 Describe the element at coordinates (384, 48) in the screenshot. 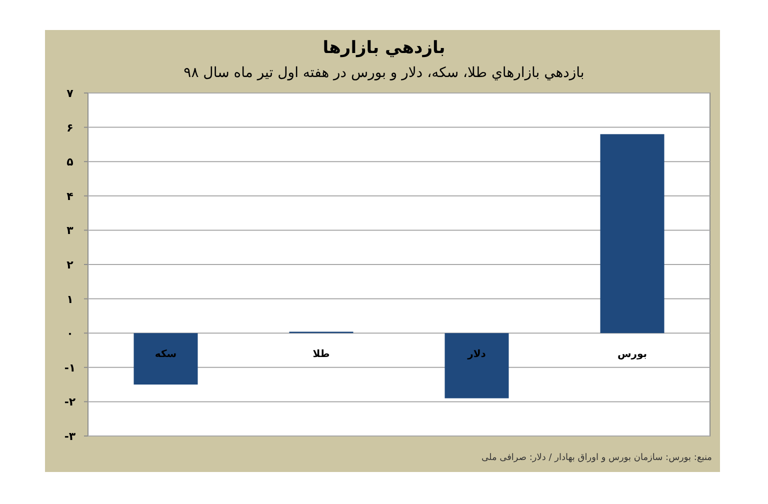

I see `chart-title: بازدهي بازارها` at that location.